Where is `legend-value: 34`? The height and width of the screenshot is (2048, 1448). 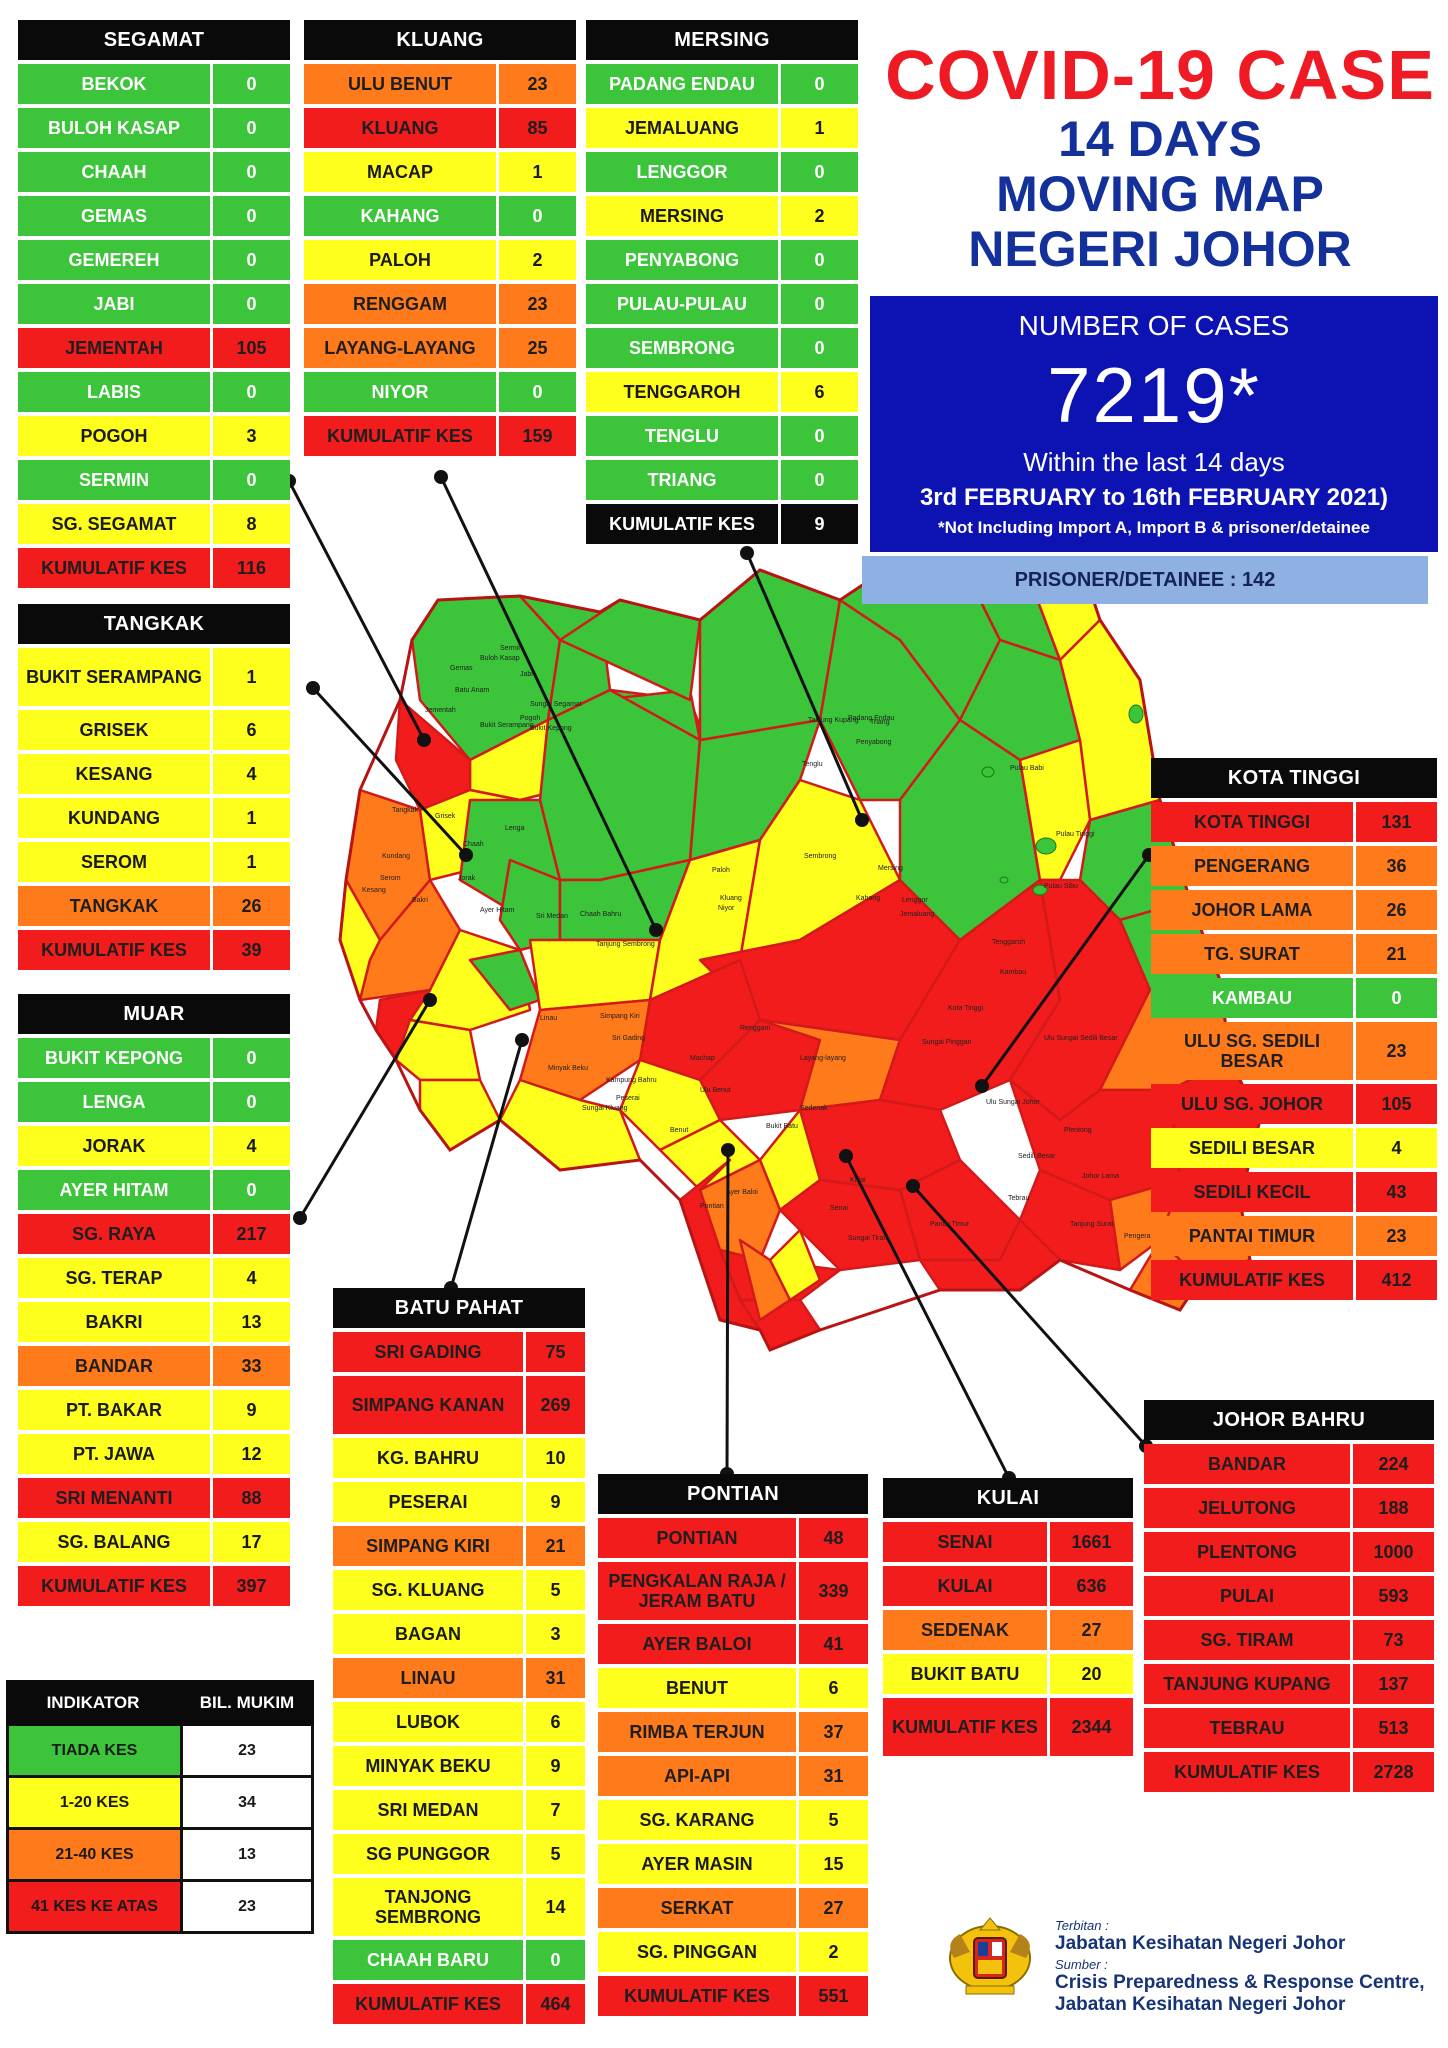 legend-value: 34 is located at coordinates (247, 1802).